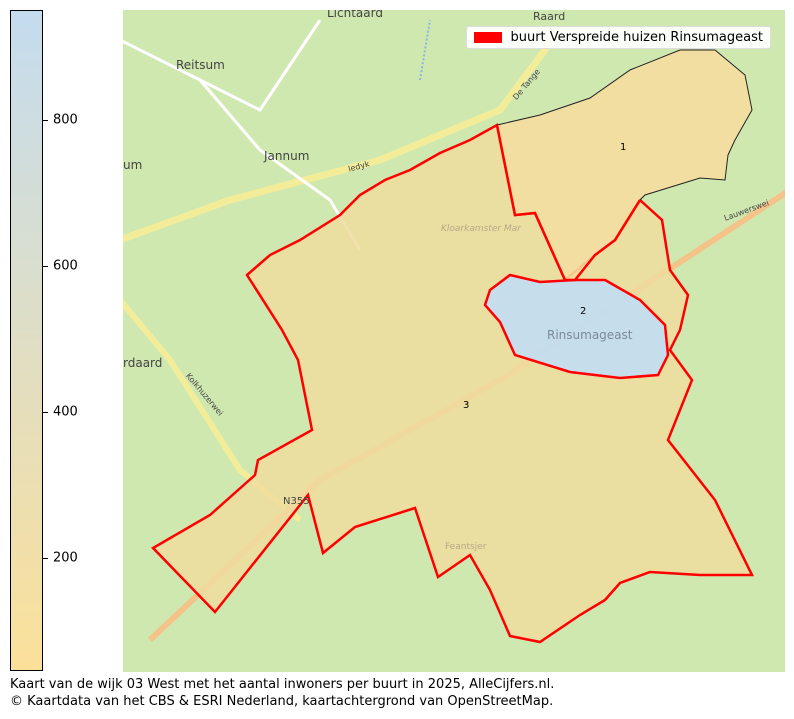  I want to click on place-label: Raard, so click(549, 16).